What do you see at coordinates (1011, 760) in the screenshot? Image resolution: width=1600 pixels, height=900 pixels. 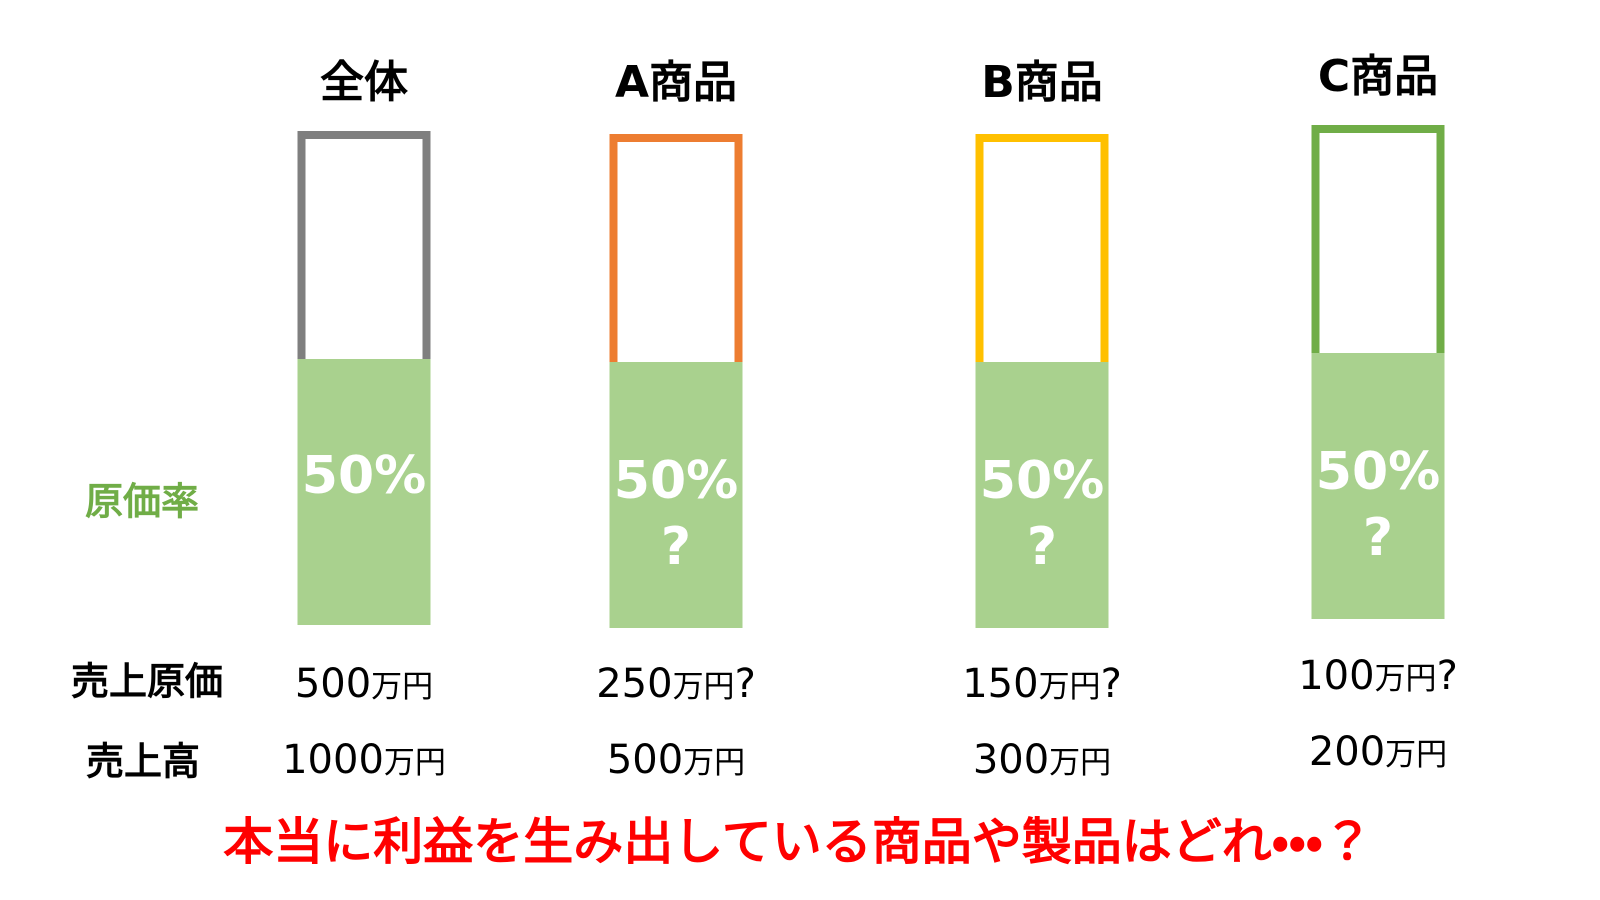 I see `amount: 300` at bounding box center [1011, 760].